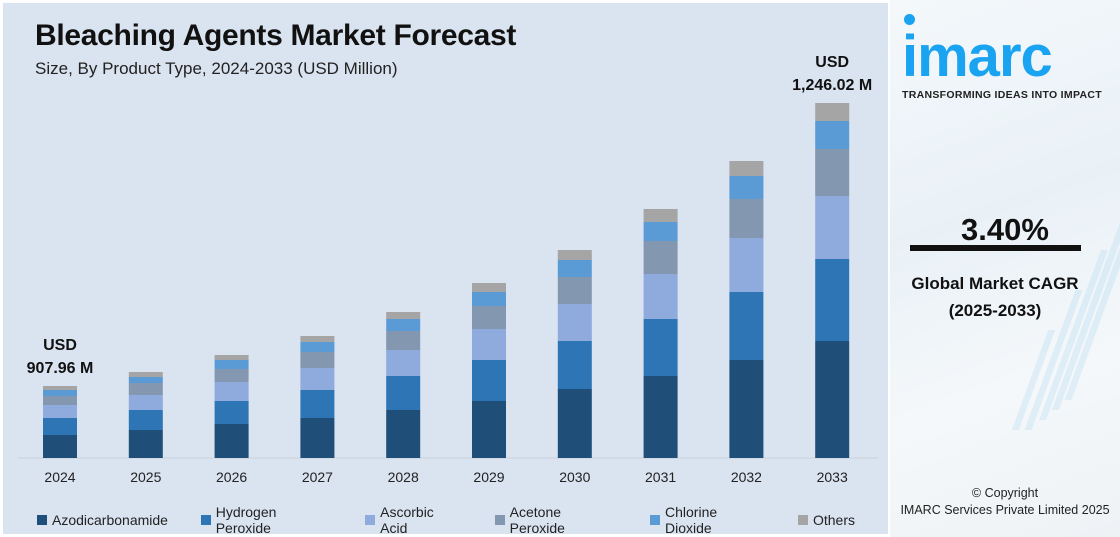 The image size is (1120, 537). I want to click on x-tick-label: 2024, so click(59, 477).